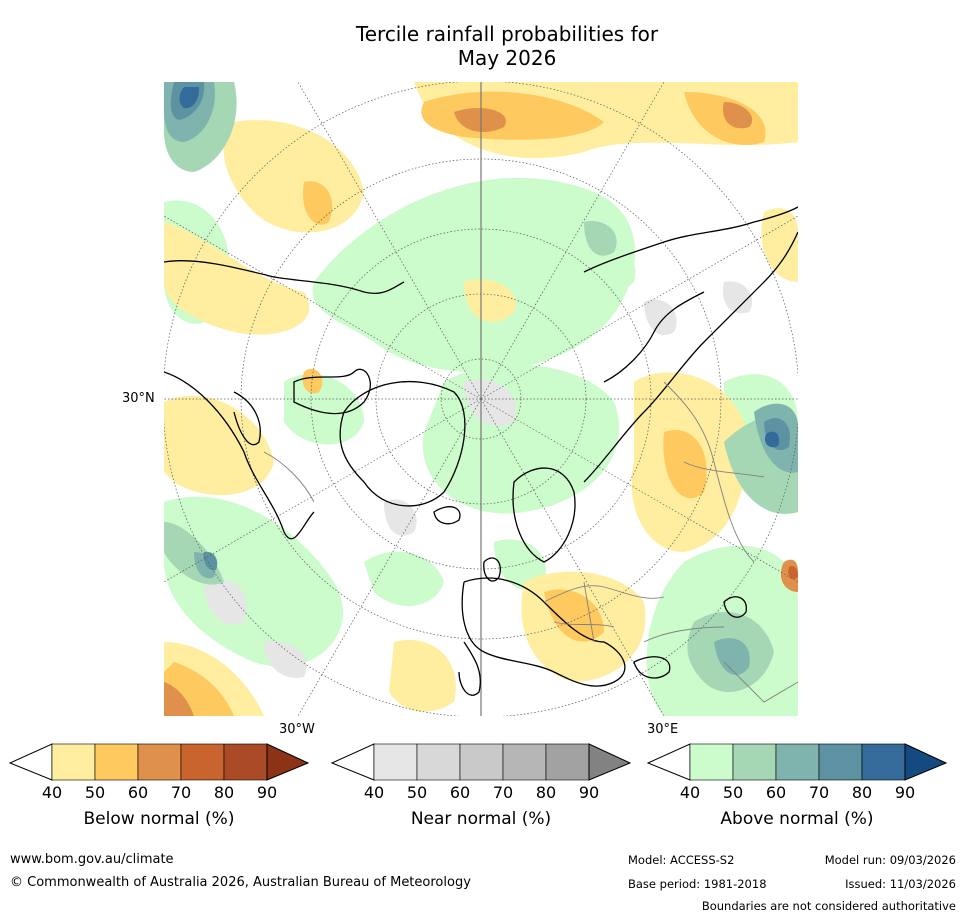 Image resolution: width=965 pixels, height=919 pixels. What do you see at coordinates (138, 398) in the screenshot?
I see `lat-label-30n: 30°N` at bounding box center [138, 398].